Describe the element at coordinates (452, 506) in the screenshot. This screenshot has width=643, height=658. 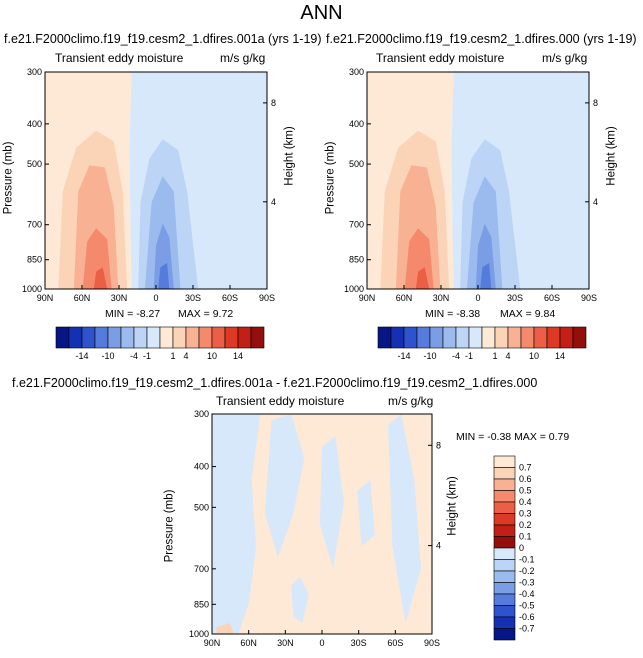
I see `panel3-right-axis-label: Height (km)` at that location.